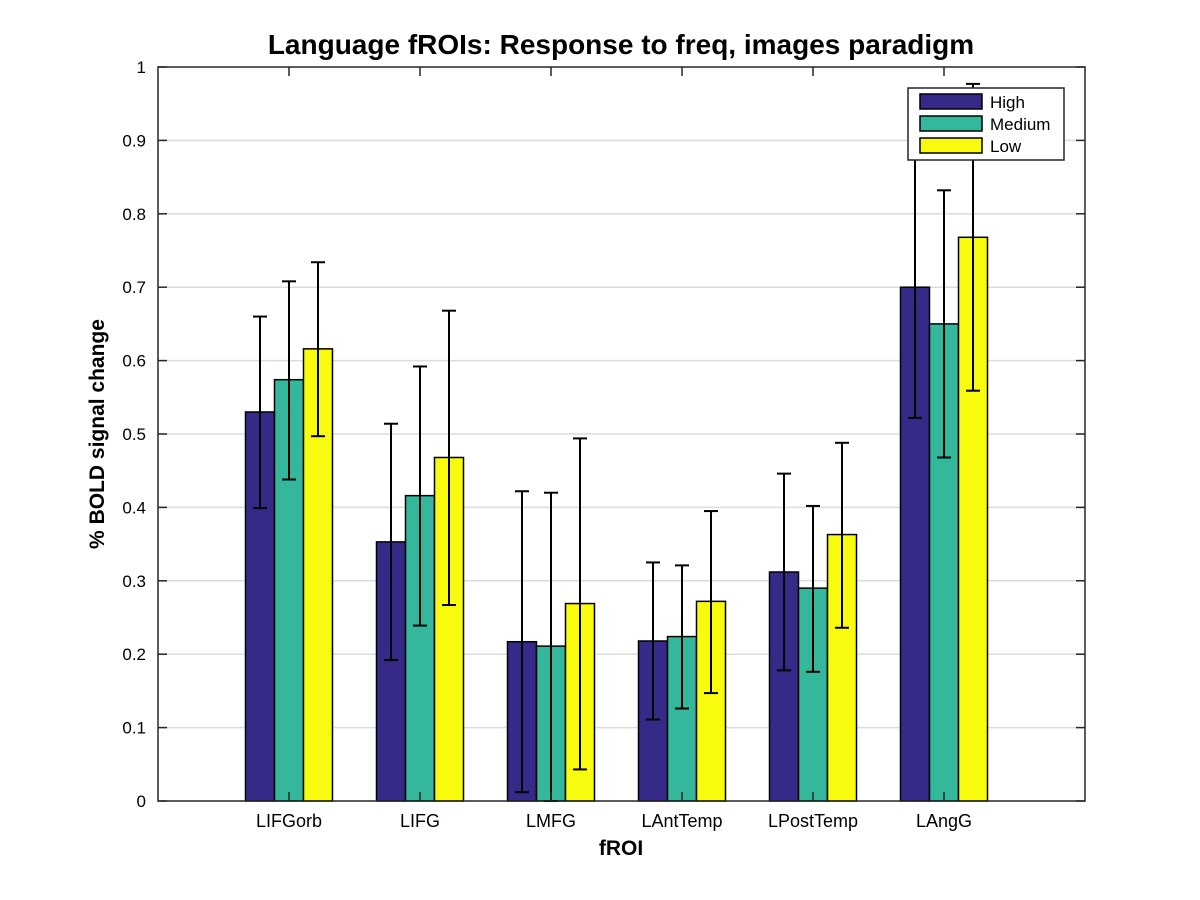 This screenshot has width=1200, height=900. Describe the element at coordinates (289, 821) in the screenshot. I see `x-tick-label: LIFGorb` at that location.